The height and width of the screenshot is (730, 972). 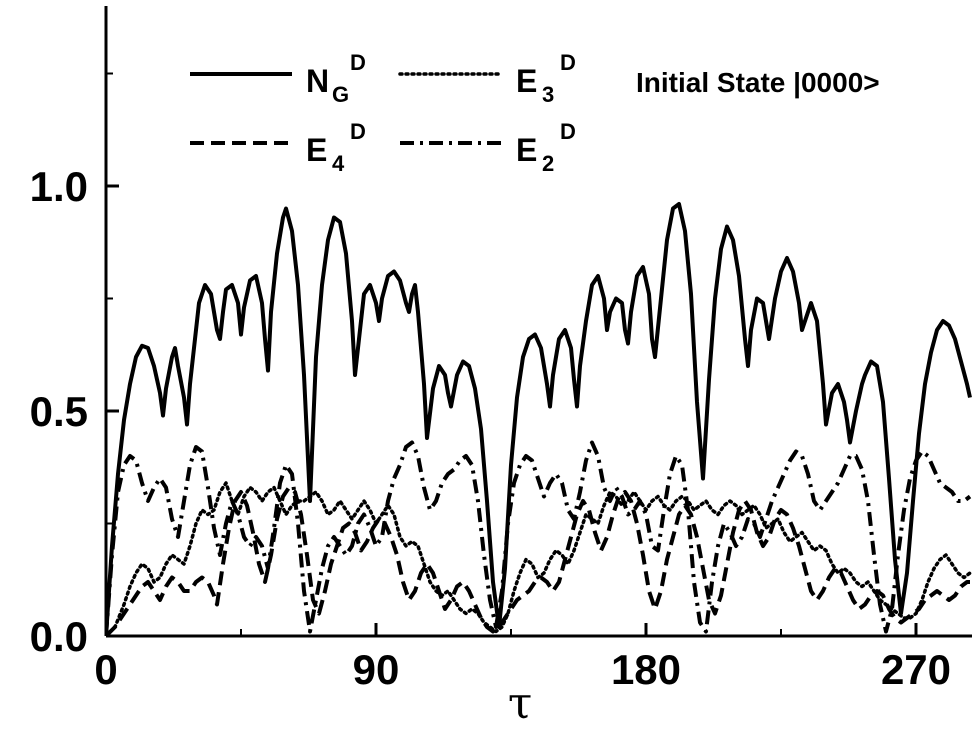 What do you see at coordinates (340, 94) in the screenshot?
I see `legend-subscript: G` at bounding box center [340, 94].